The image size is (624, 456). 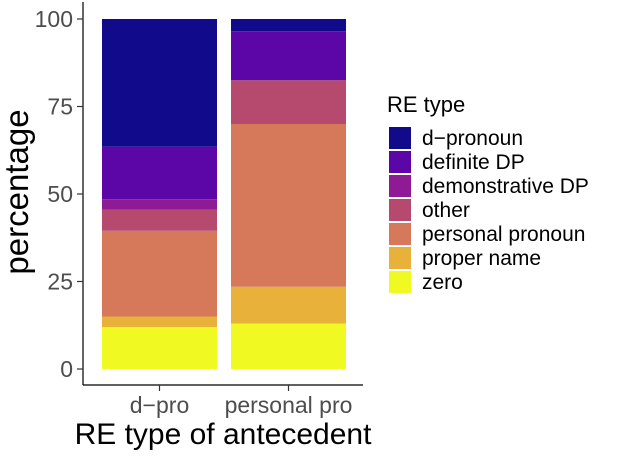 I want to click on y-ticks-layer: 0 25 50 75 100, so click(x=59, y=194).